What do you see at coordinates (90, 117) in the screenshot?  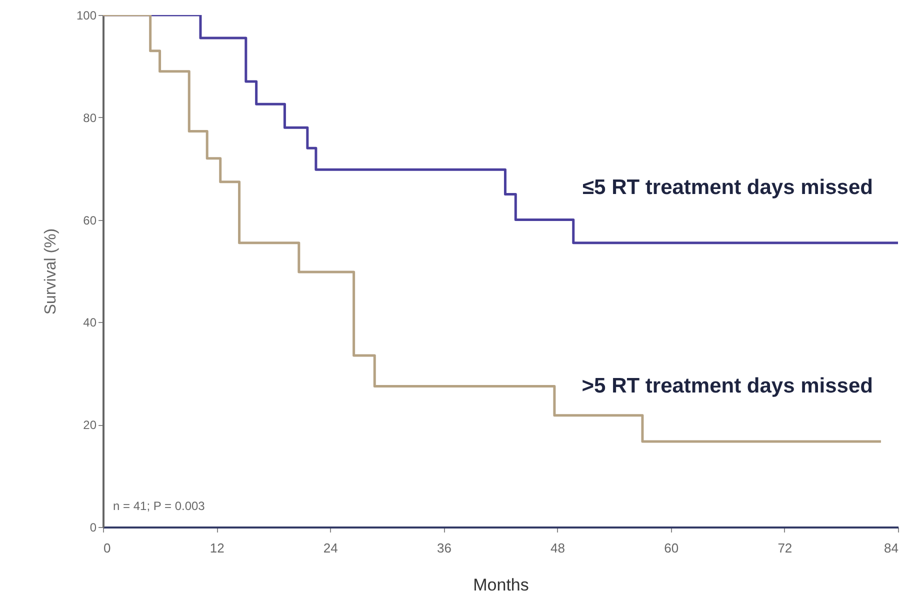 I see `y-tick-label: 80` at bounding box center [90, 117].